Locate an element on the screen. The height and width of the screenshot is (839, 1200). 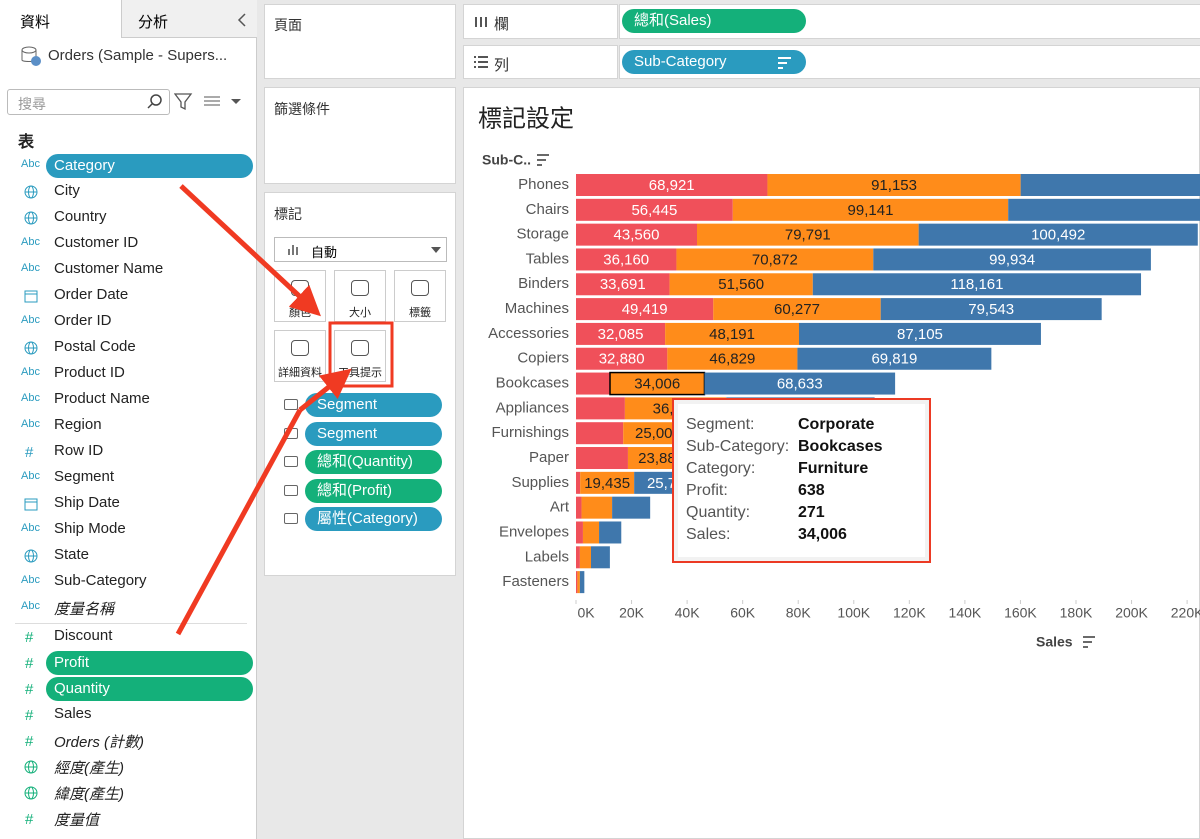
field: City is located at coordinates (67, 190).